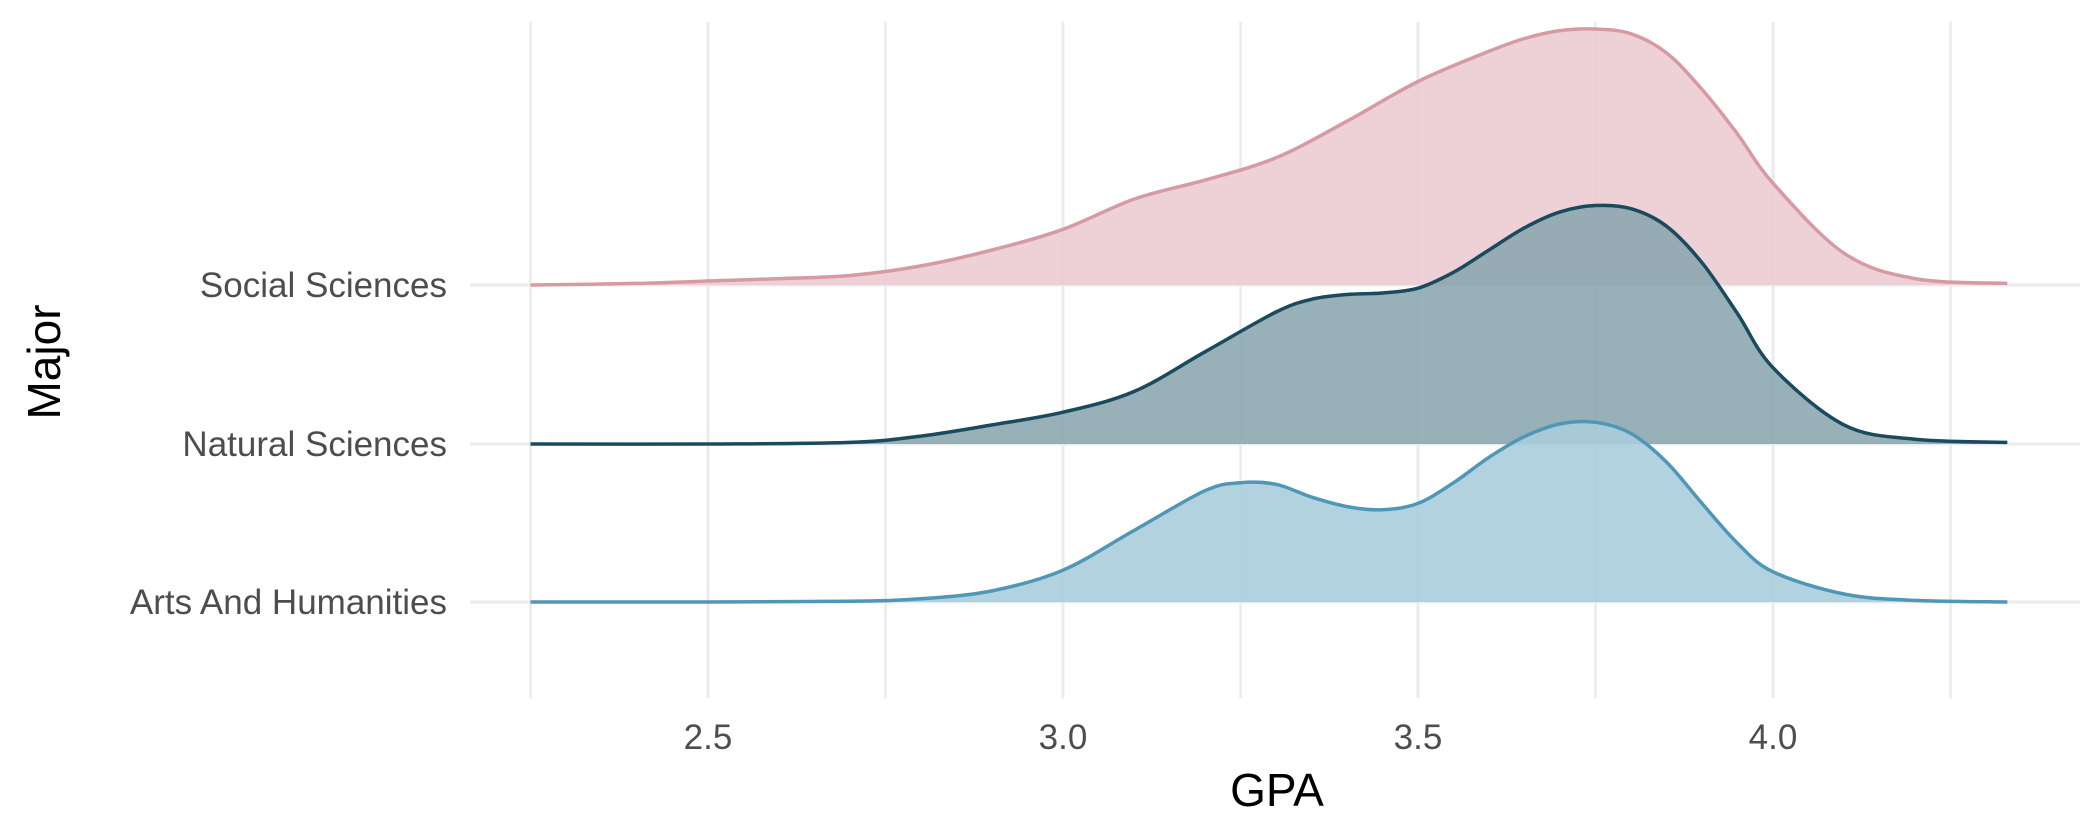 The height and width of the screenshot is (840, 2100). I want to click on x-tick-label: 2.5, so click(708, 737).